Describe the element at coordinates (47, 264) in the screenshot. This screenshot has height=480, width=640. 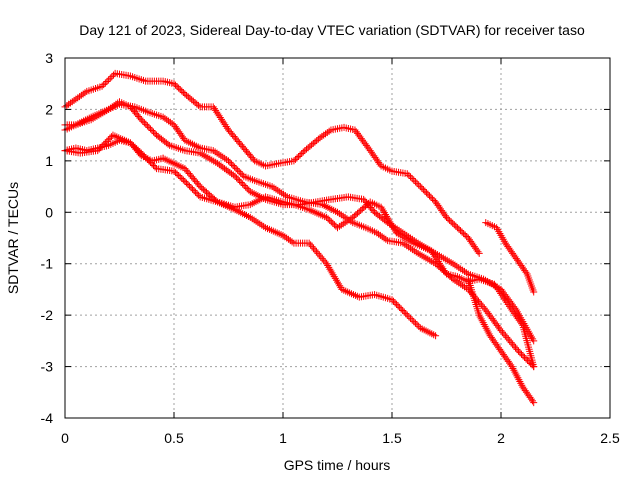
I see `y-tick-label: -1` at that location.